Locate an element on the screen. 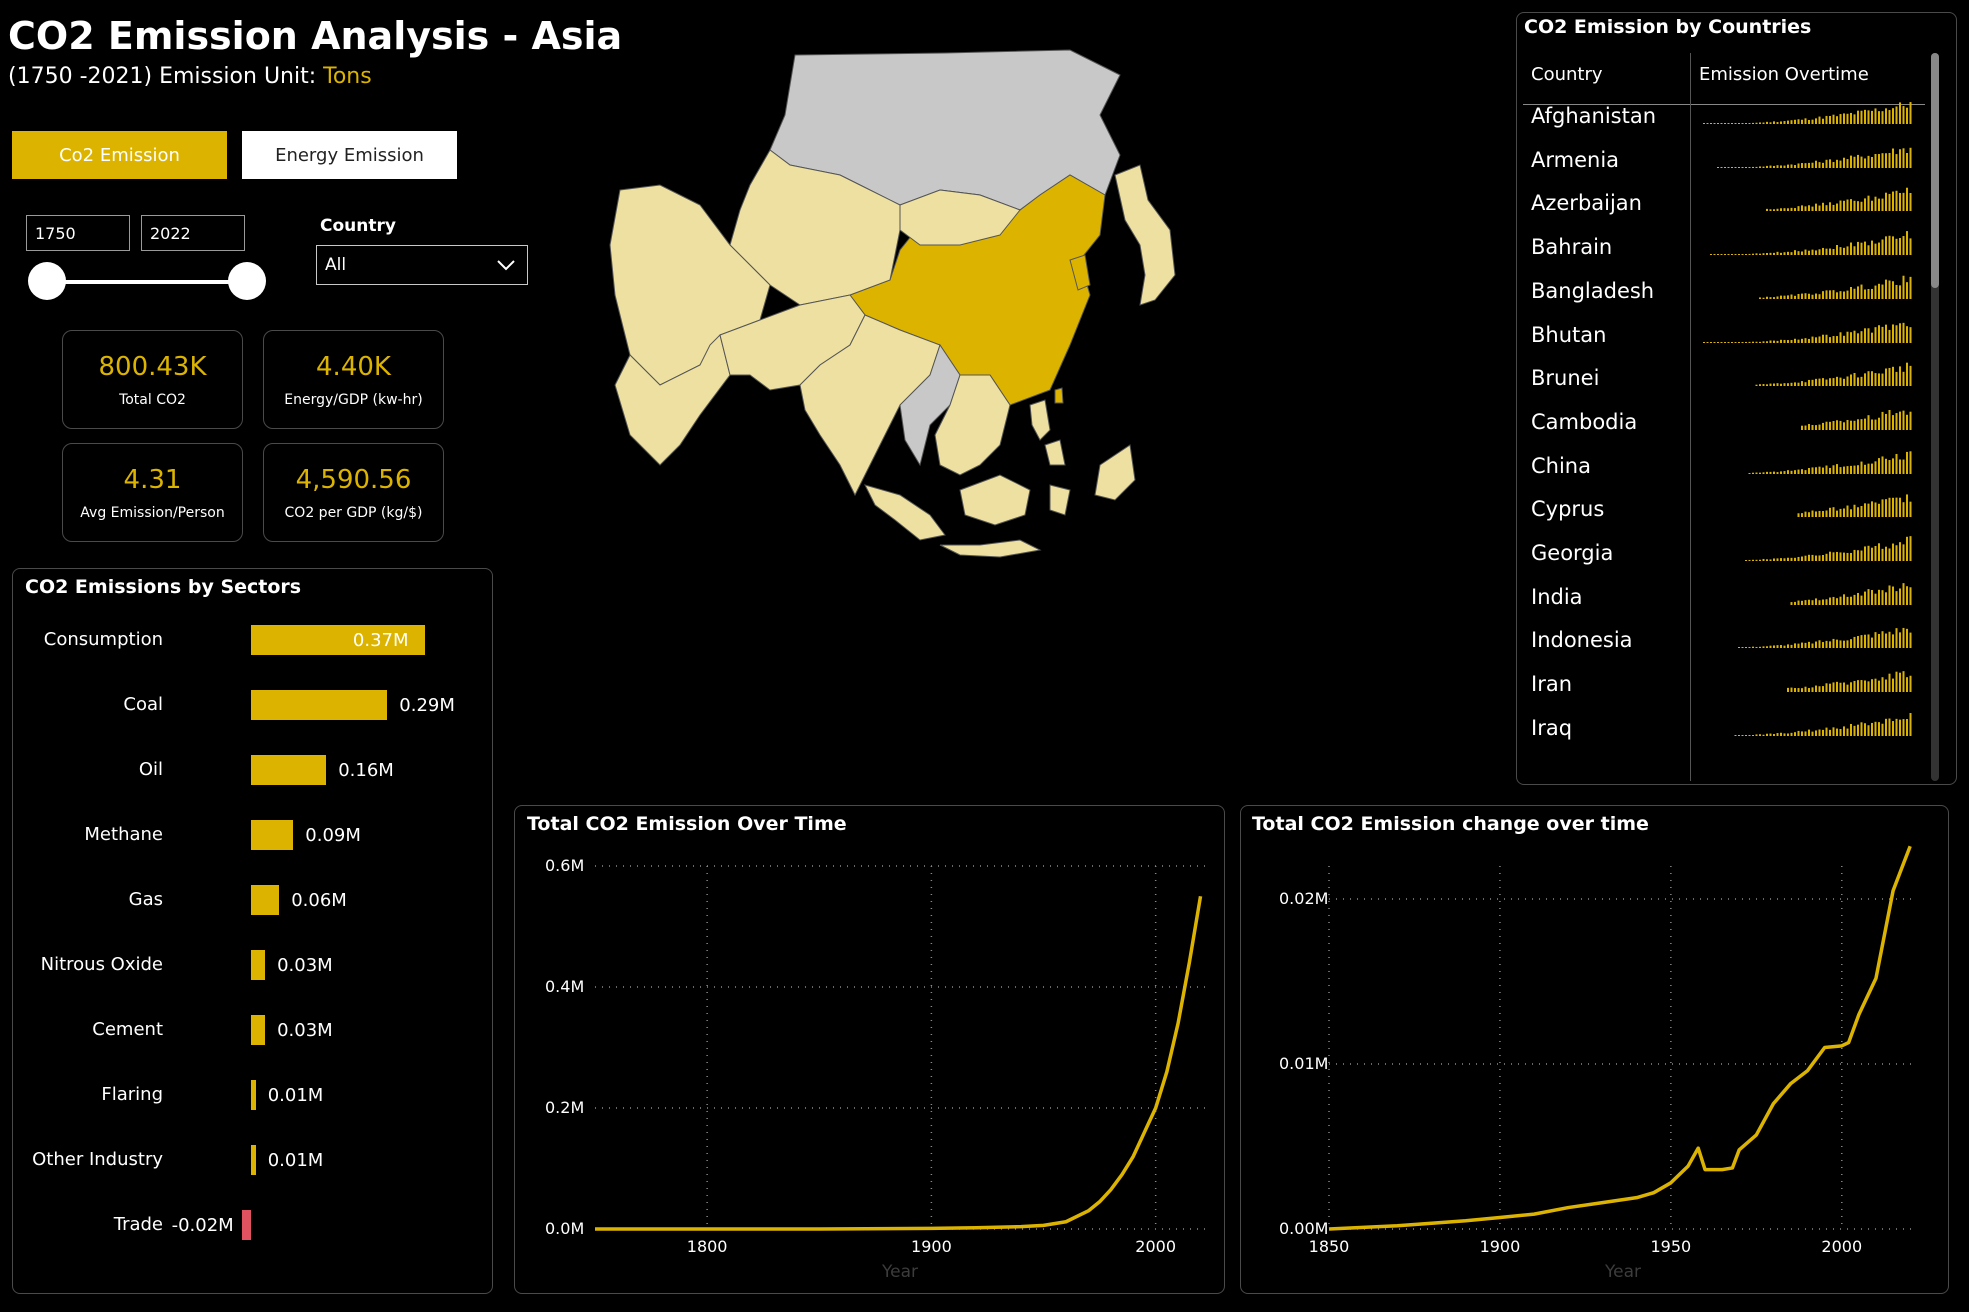  year-start-input: 1750 is located at coordinates (78, 233).